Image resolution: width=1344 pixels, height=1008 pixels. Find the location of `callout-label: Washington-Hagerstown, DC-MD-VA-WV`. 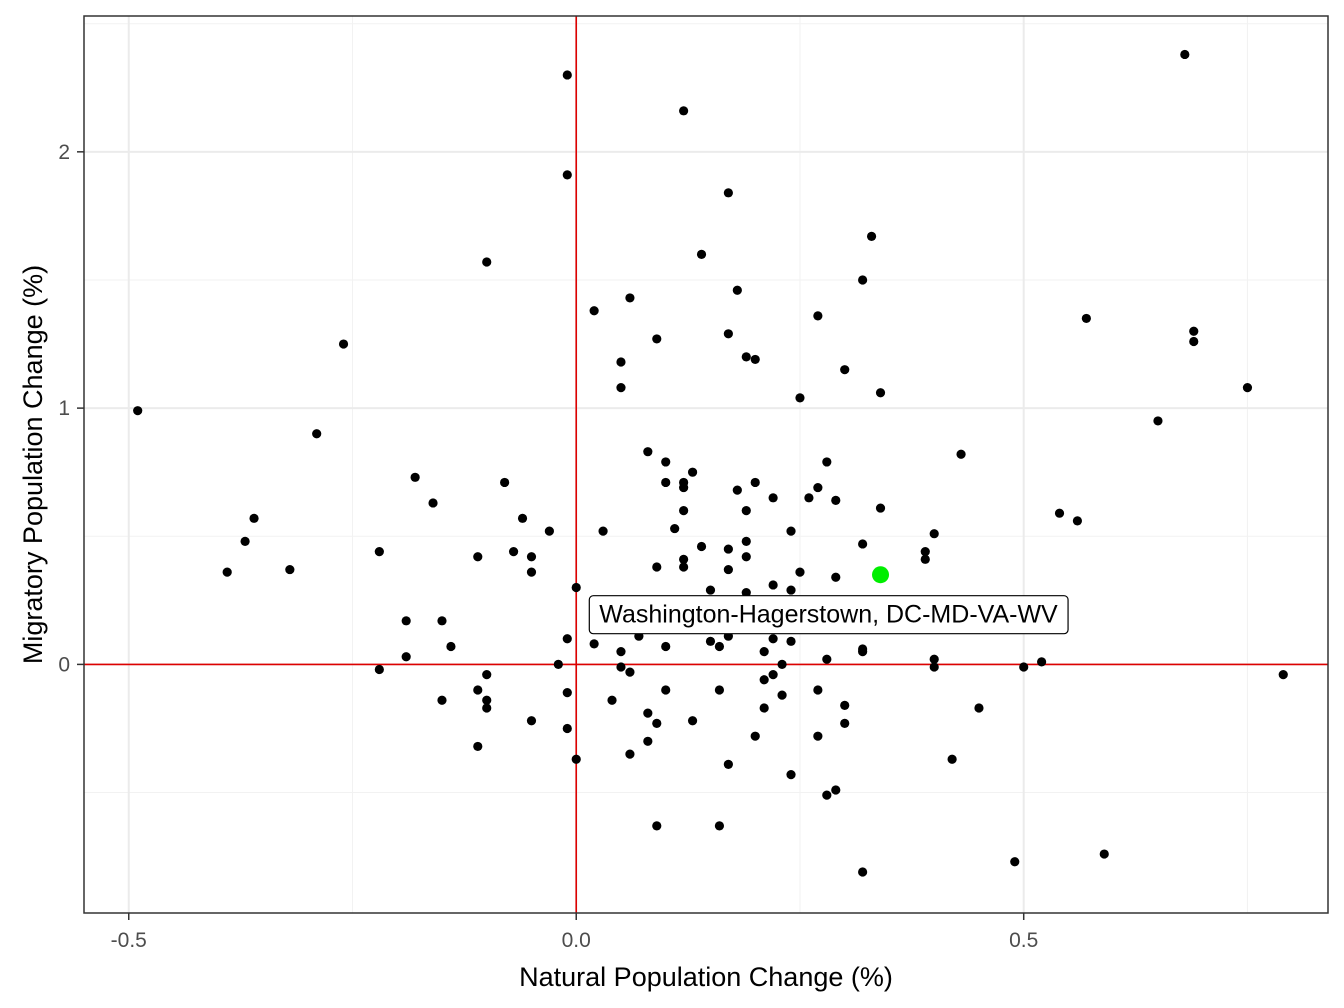

callout-label: Washington-Hagerstown, DC-MD-VA-WV is located at coordinates (828, 615).